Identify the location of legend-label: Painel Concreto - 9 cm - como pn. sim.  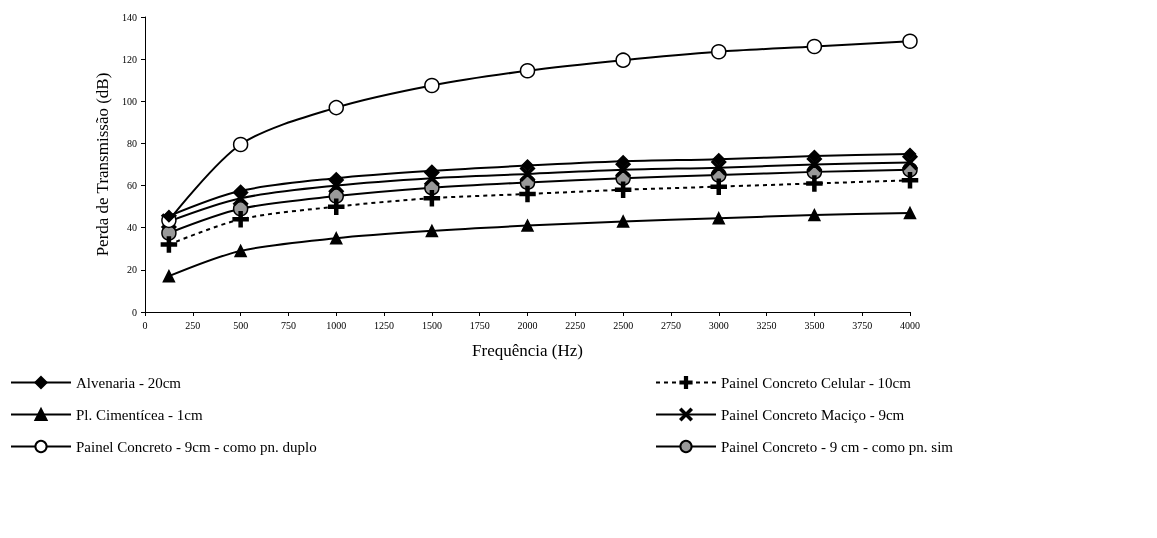
(837, 446).